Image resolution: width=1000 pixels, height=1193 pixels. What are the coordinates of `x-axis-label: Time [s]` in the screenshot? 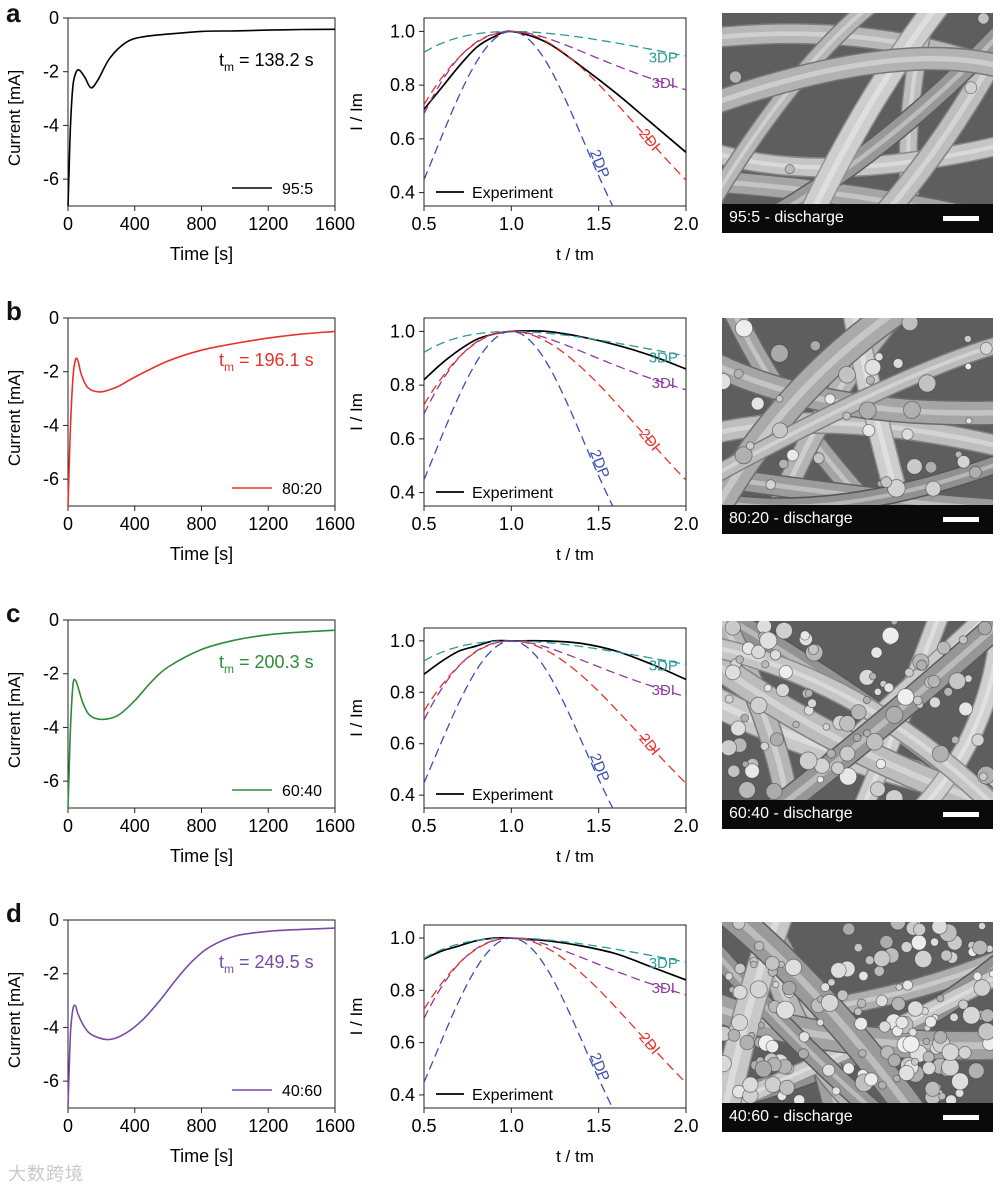 It's located at (201, 1156).